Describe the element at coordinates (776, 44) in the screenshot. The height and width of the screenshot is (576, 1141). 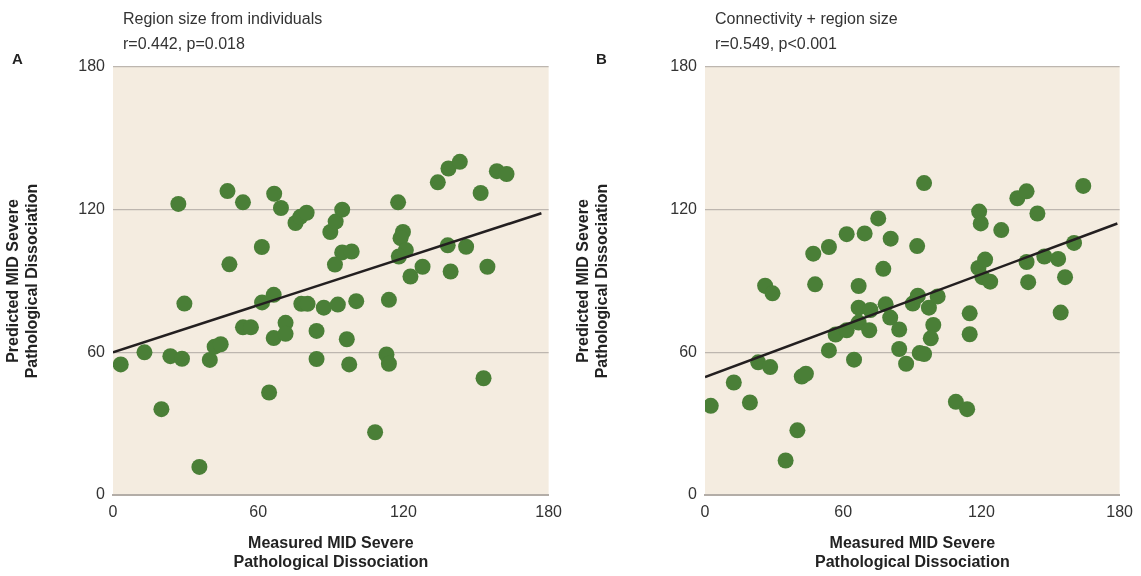
I see `chart-subtitle: r=0.549, p<0.001` at that location.